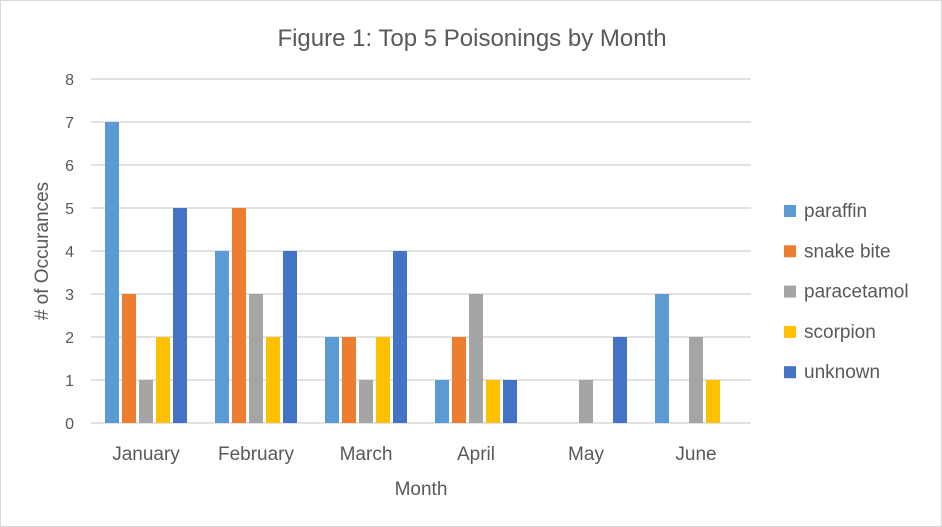 The width and height of the screenshot is (942, 527). What do you see at coordinates (476, 454) in the screenshot?
I see `x-tick-label: April` at bounding box center [476, 454].